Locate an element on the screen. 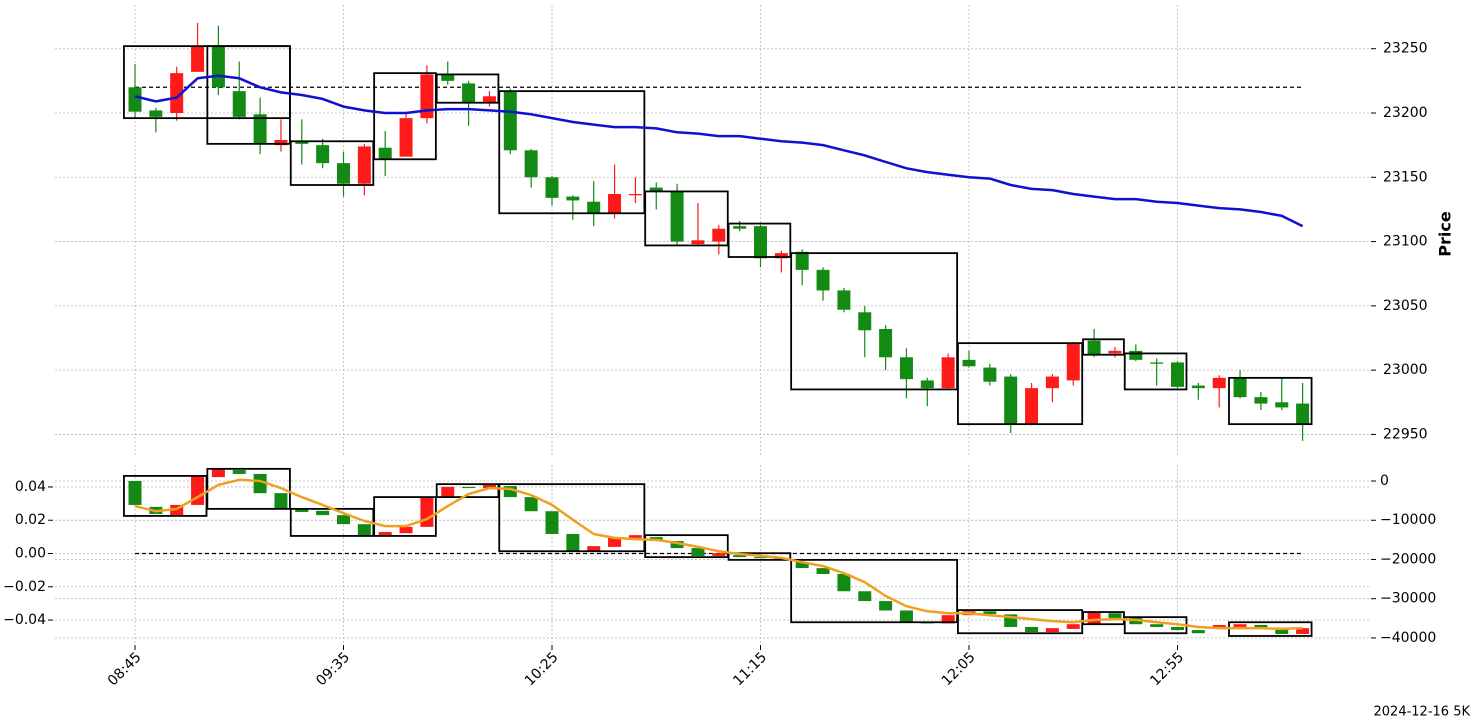 Image resolution: width=1472 pixels, height=721 pixels. y-tick-label: 23000 is located at coordinates (1405, 370).